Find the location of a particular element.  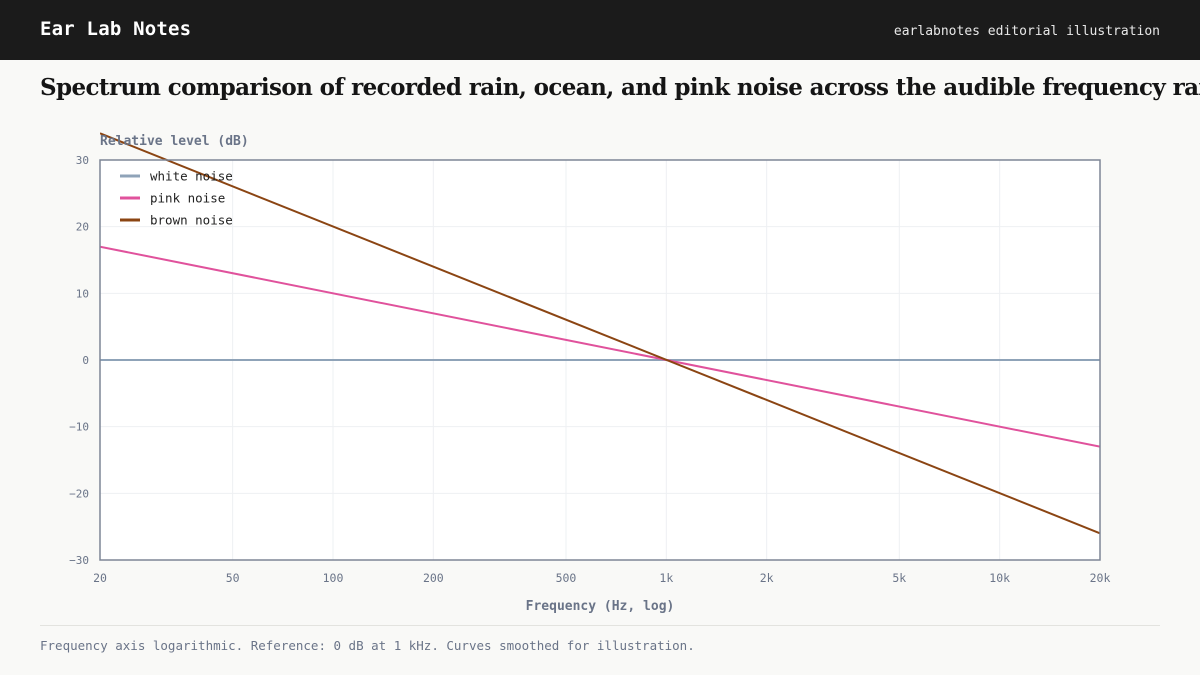

site-tagline: earlabnotes editorial illustration is located at coordinates (1026, 31).